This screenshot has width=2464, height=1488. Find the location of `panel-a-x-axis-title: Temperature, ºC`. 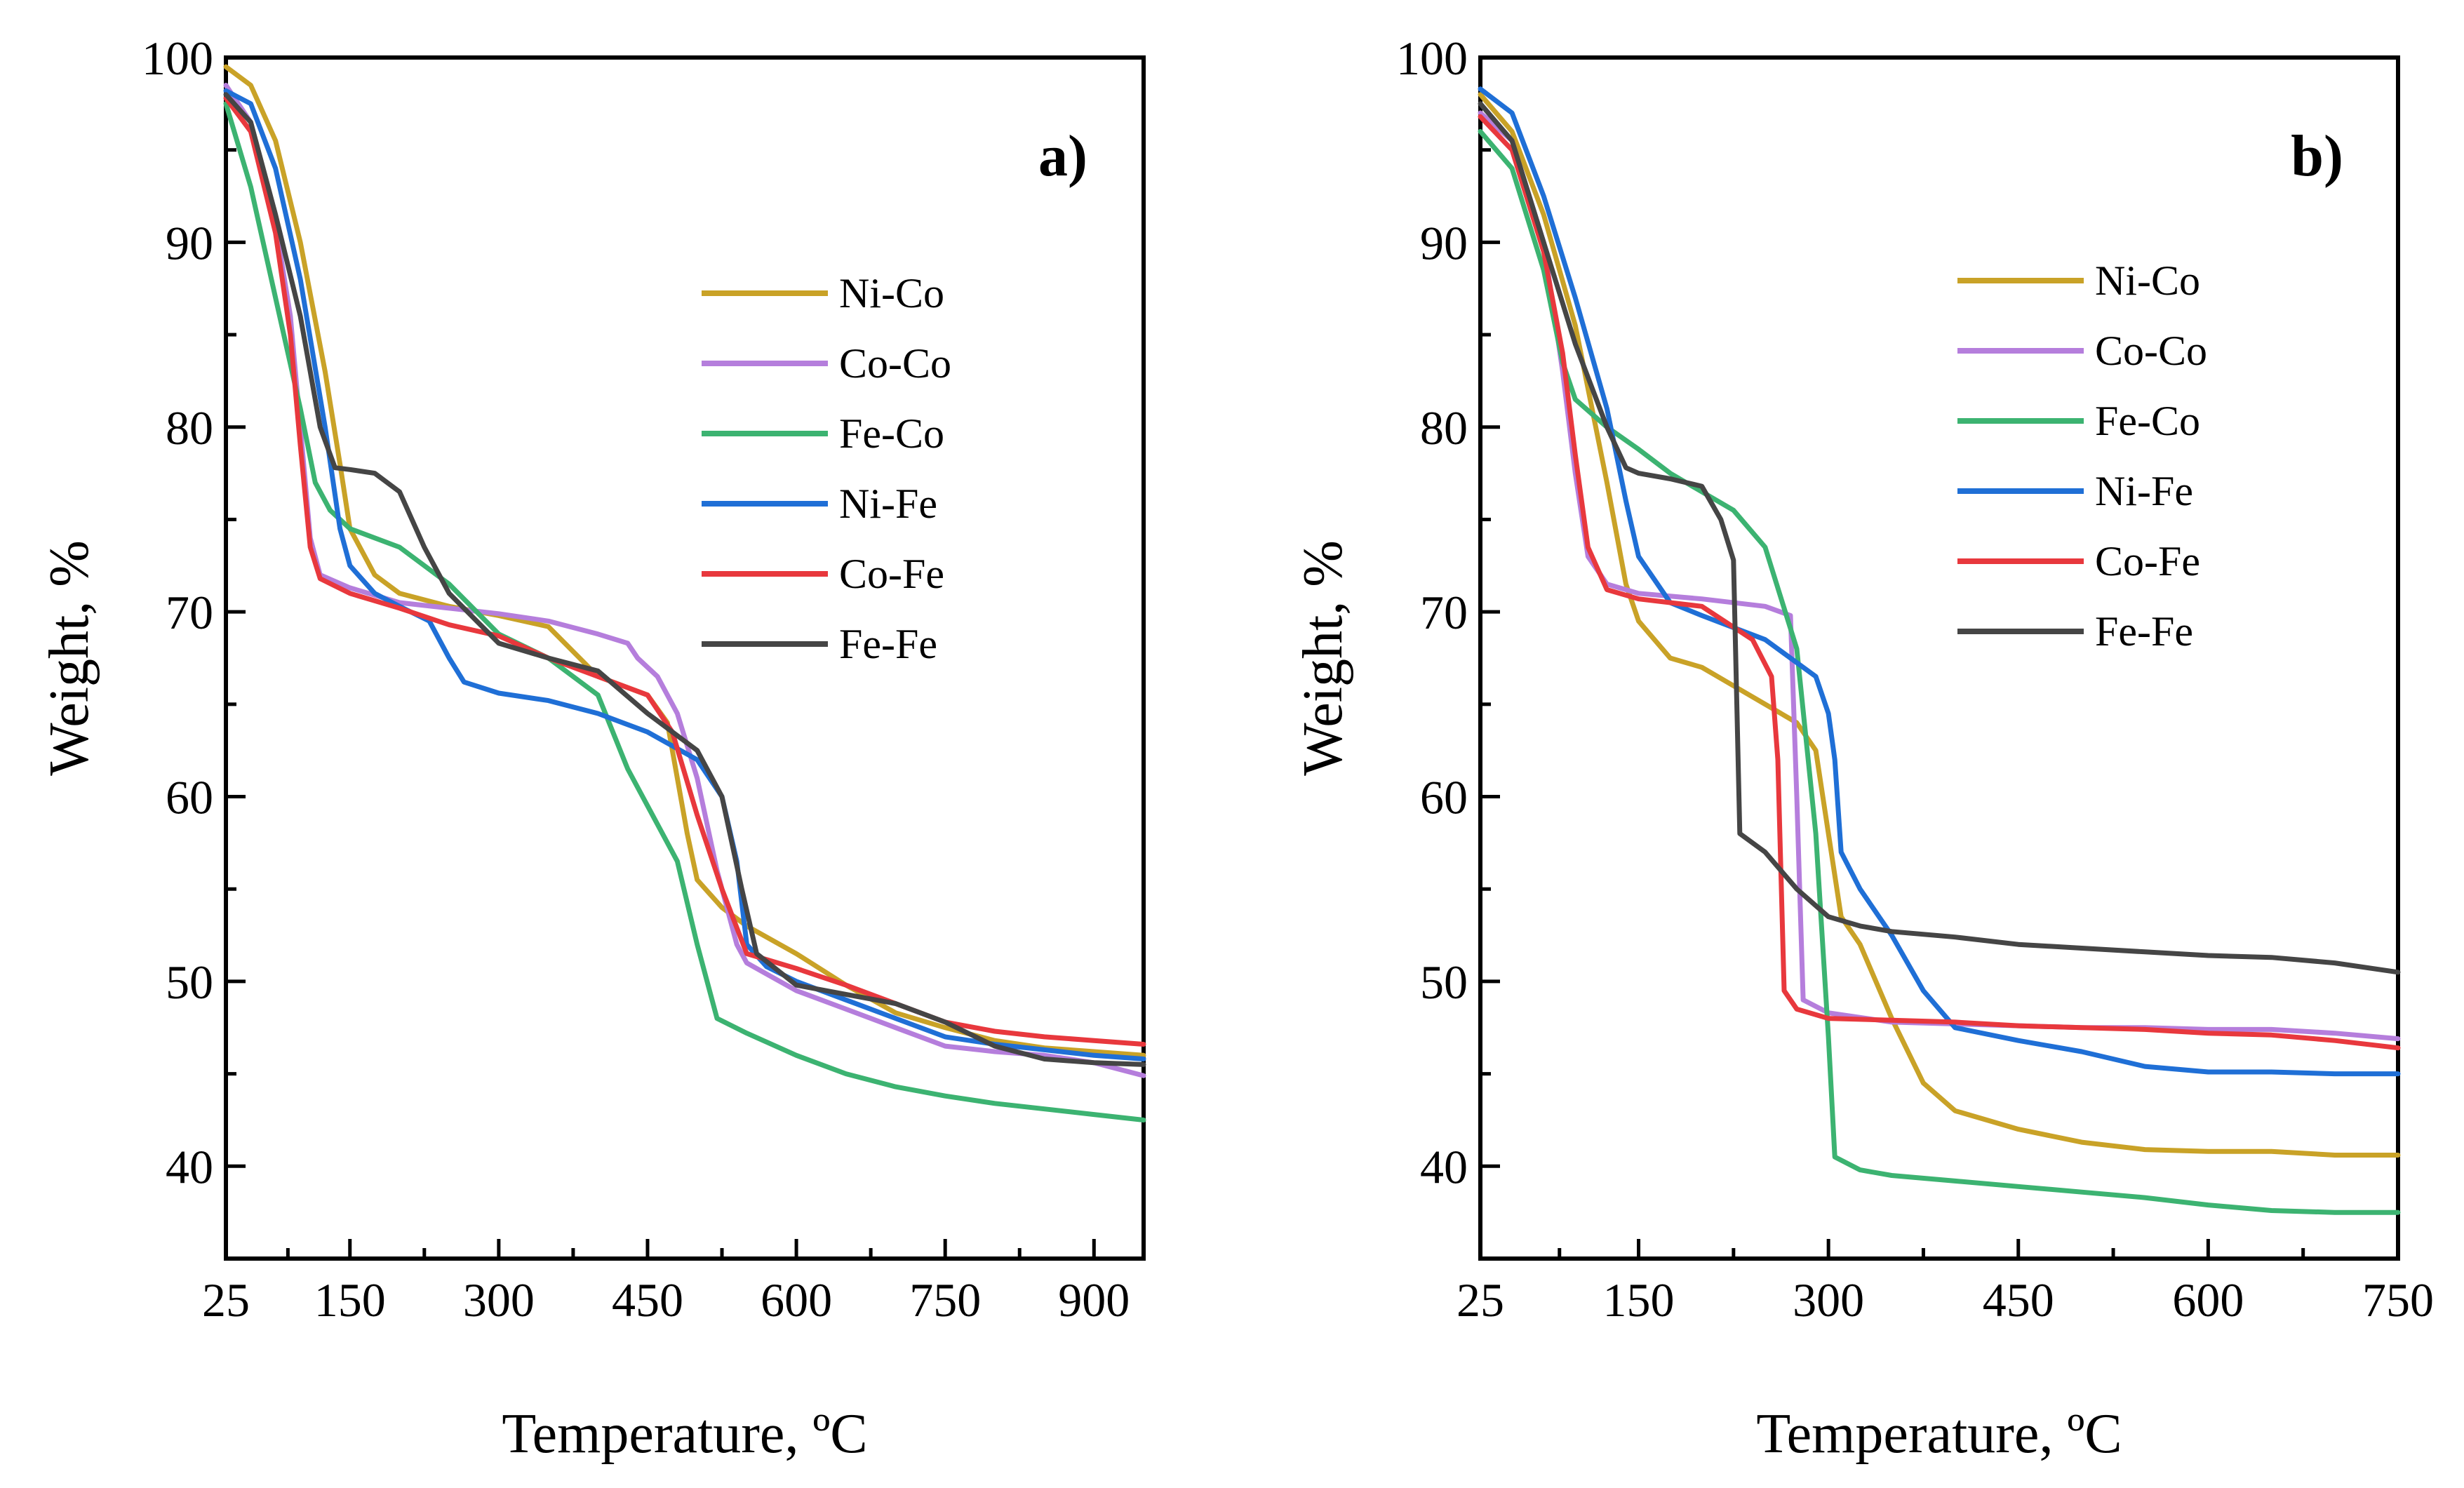

panel-a-x-axis-title: Temperature, ºC is located at coordinates (684, 1434).